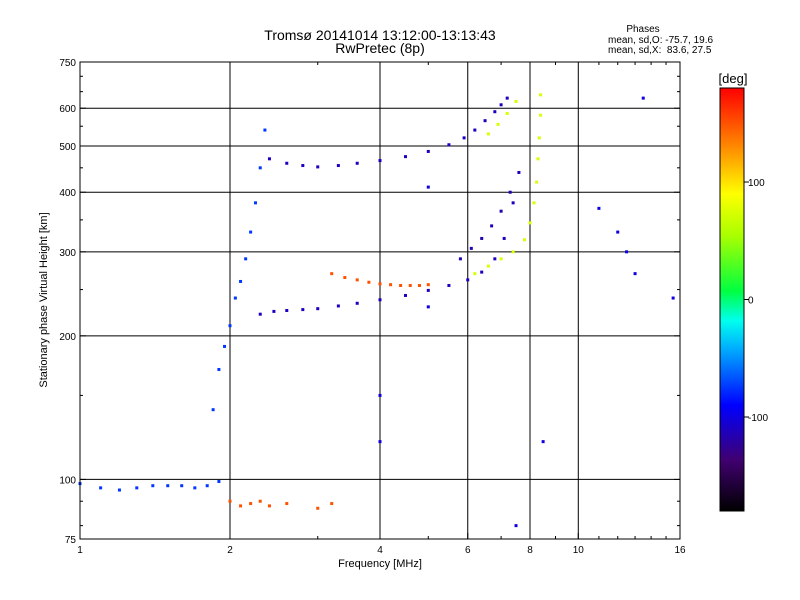  Describe the element at coordinates (751, 301) in the screenshot. I see `colorbar-tick-label: 0` at that location.